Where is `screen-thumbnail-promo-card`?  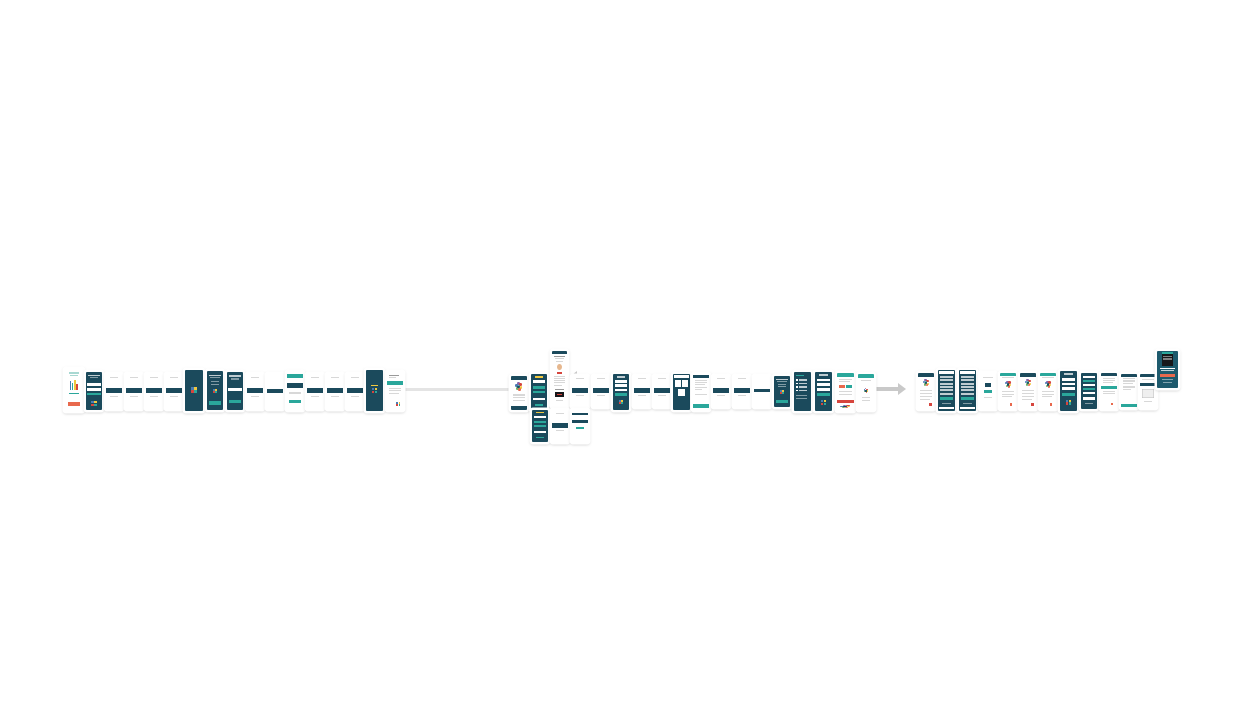
screen-thumbnail-promo-card is located at coordinates (1167, 369).